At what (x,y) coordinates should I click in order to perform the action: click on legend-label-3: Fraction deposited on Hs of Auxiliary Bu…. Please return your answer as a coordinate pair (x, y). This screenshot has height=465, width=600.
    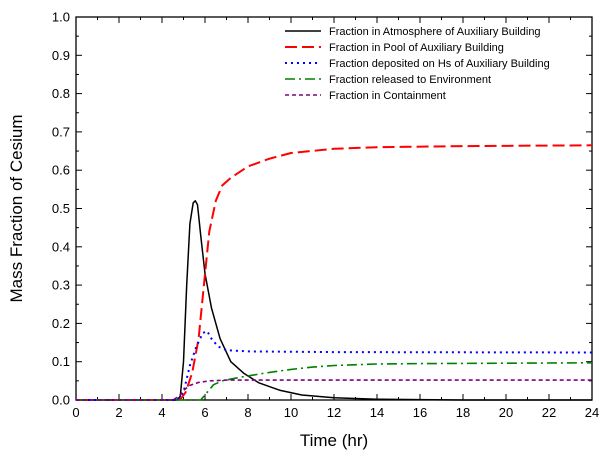
    Looking at the image, I should click on (439, 64).